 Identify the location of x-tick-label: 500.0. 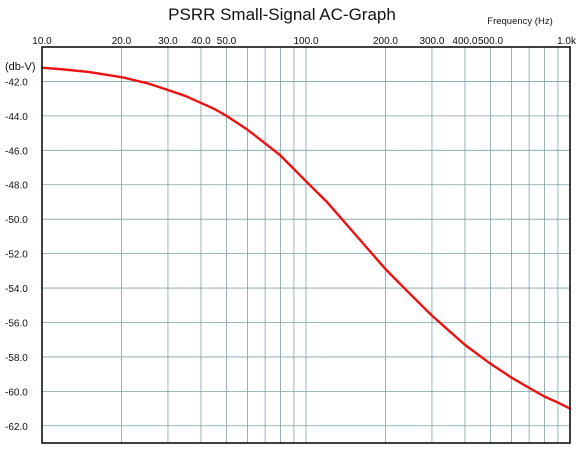
(490, 41).